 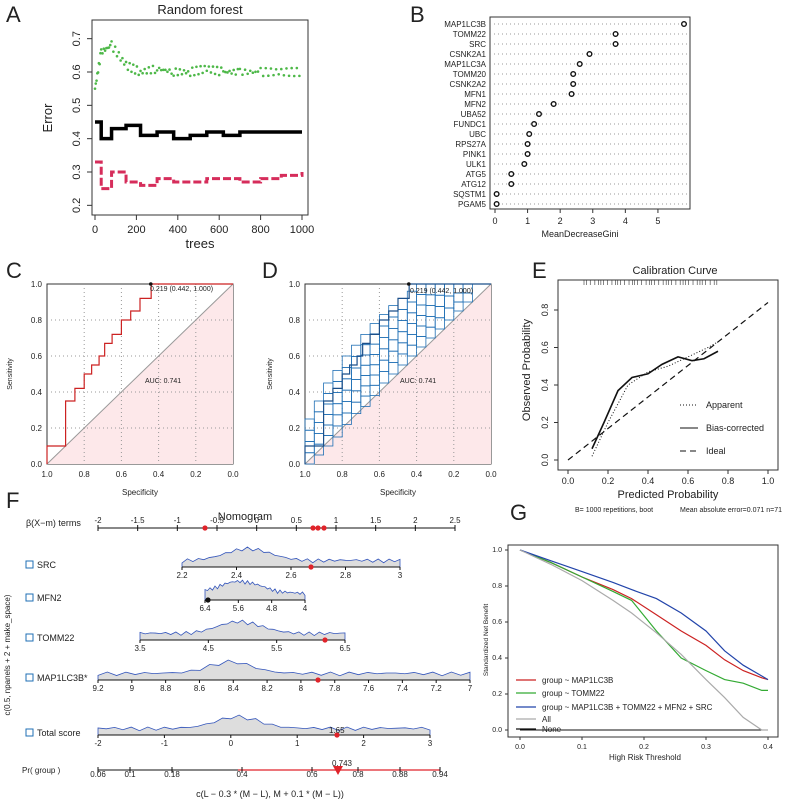 I want to click on panel-e-ytick-label: 0.4, so click(x=545, y=385).